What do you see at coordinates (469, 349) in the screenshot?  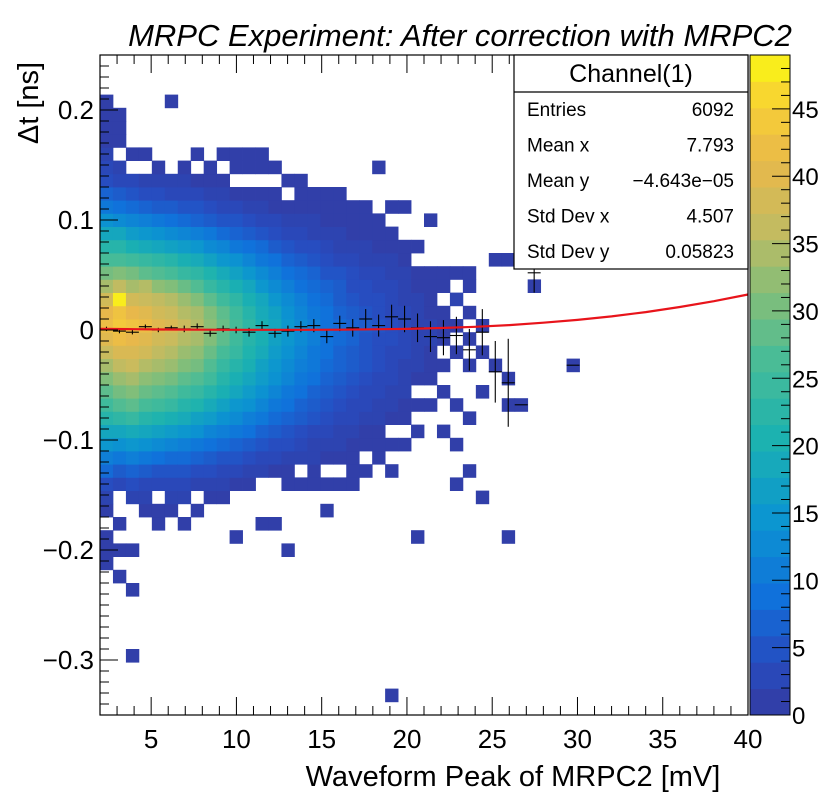 I see `profile-point` at bounding box center [469, 349].